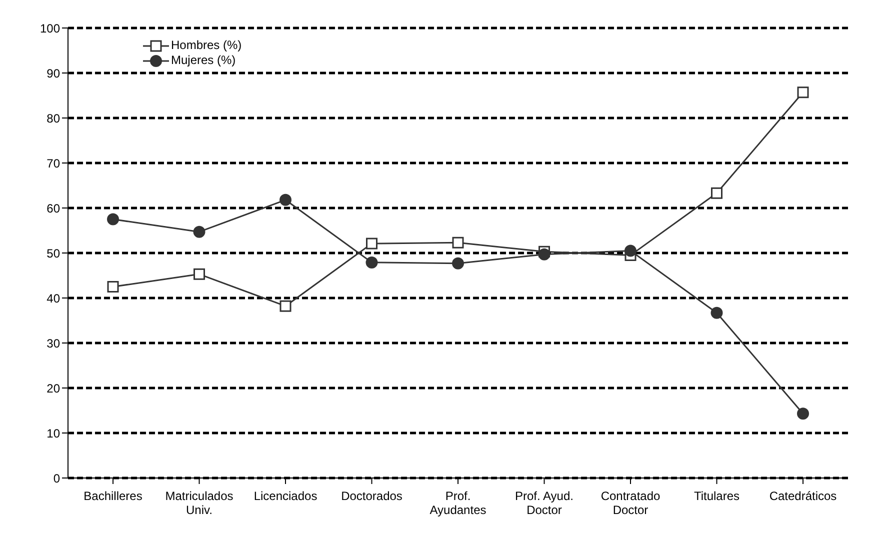 This screenshot has height=547, width=876. Describe the element at coordinates (630, 503) in the screenshot. I see `x-tick-label: Contratado Doctor` at that location.